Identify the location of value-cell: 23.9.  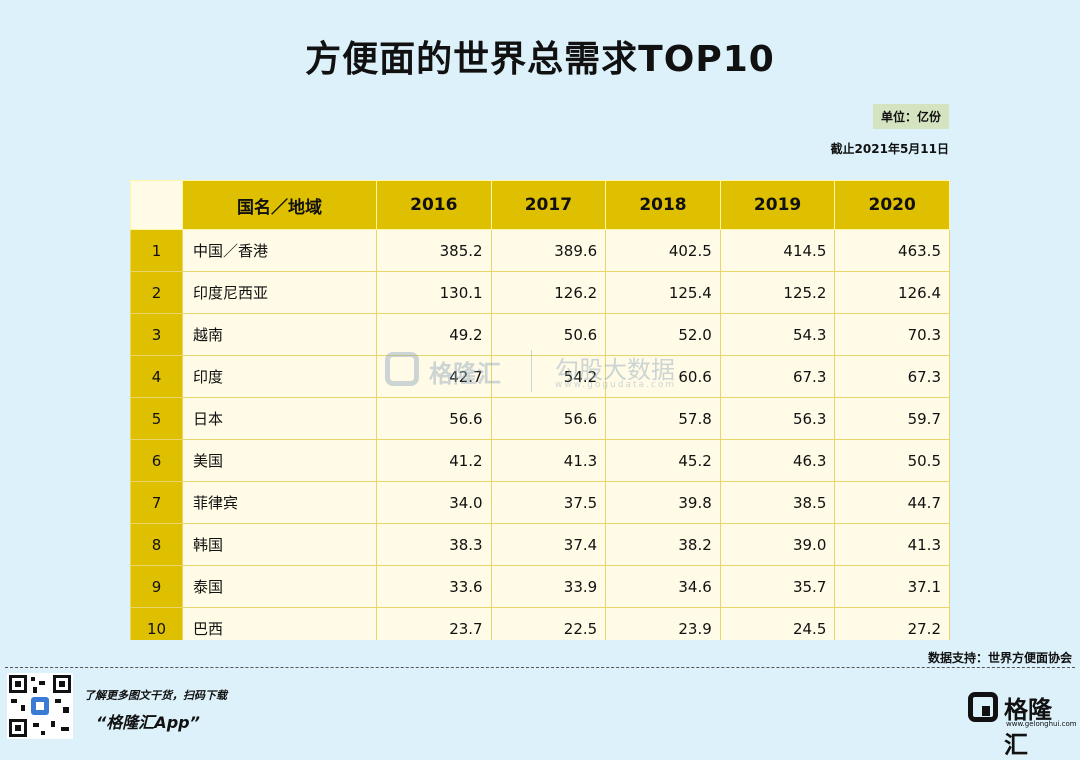
(663, 623).